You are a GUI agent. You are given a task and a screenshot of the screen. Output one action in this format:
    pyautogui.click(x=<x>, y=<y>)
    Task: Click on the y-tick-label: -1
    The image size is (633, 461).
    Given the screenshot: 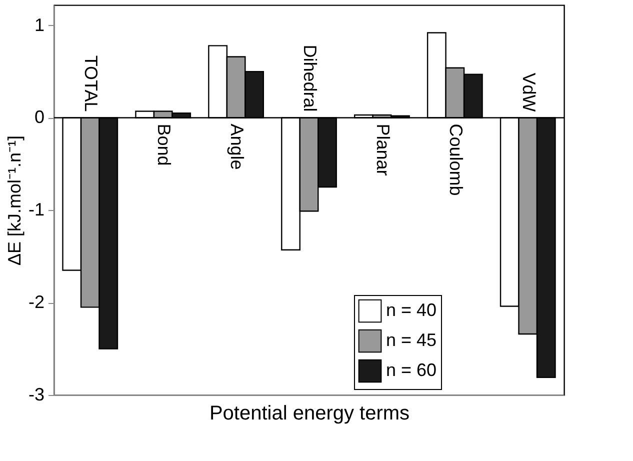 What is the action you would take?
    pyautogui.click(x=36, y=210)
    